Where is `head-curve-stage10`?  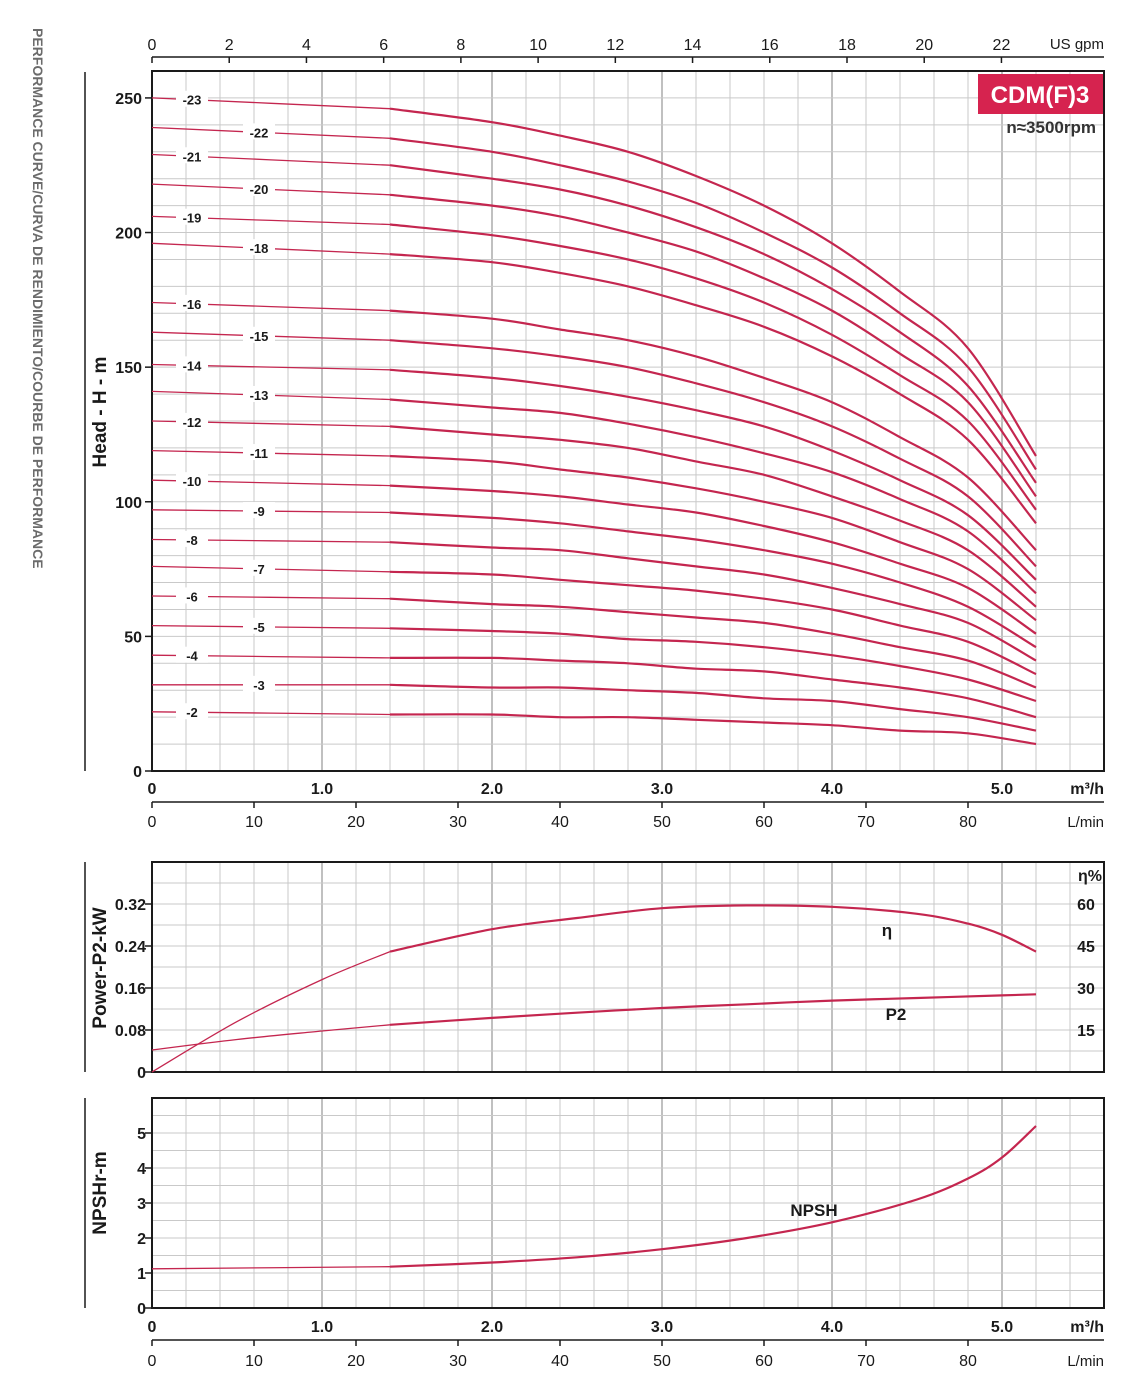 head-curve-stage10 is located at coordinates (713, 559).